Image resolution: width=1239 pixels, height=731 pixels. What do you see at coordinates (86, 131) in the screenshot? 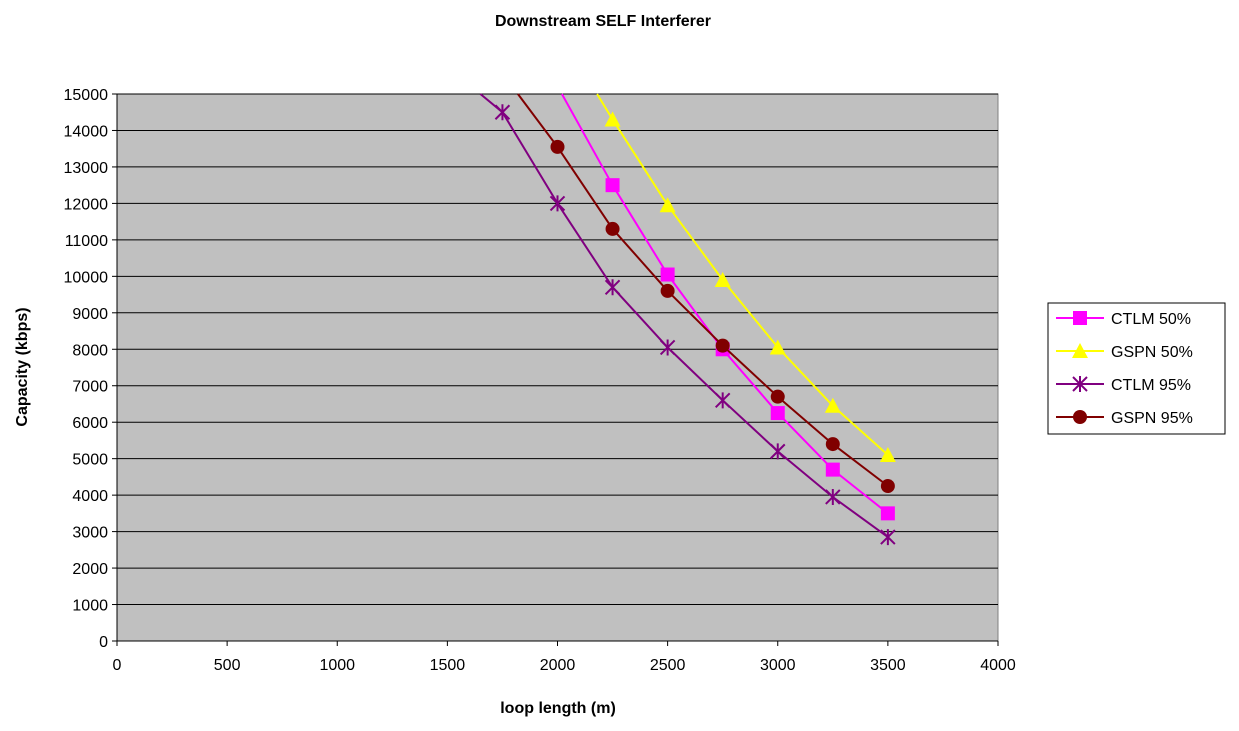
I see `y-tick-label: 14000` at bounding box center [86, 131].